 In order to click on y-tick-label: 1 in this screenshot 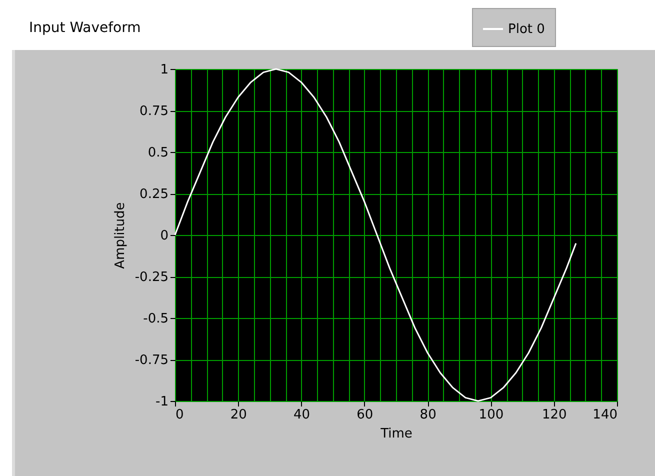, I will do `click(164, 70)`.